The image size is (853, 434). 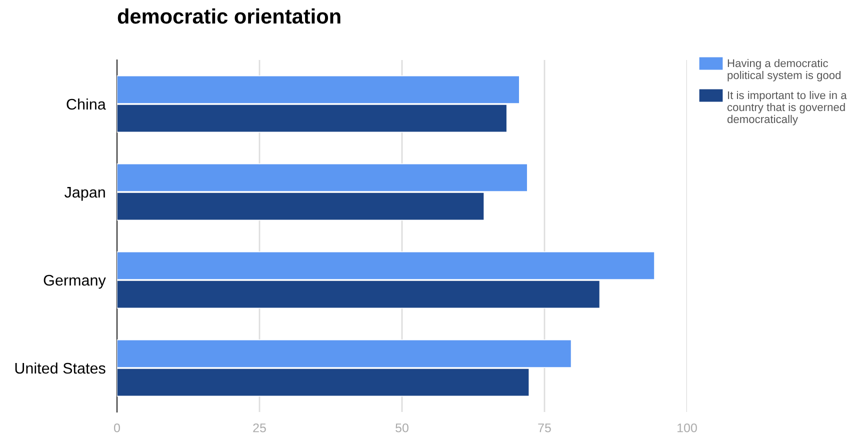 I want to click on legend-label: Having a democratic political system is good, so click(x=784, y=70).